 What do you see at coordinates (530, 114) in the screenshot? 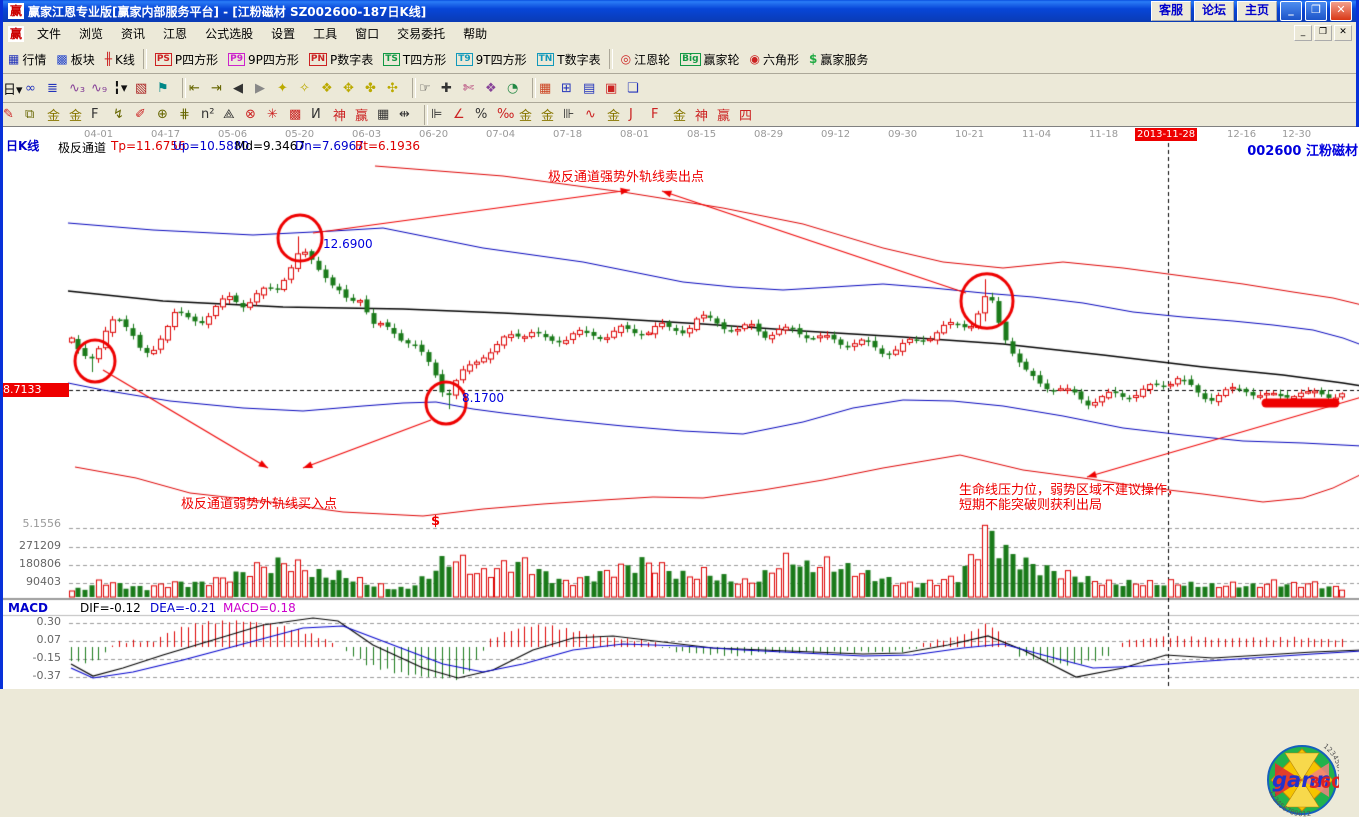
I see `toolbar3-tool-24-icon: 金` at bounding box center [530, 114].